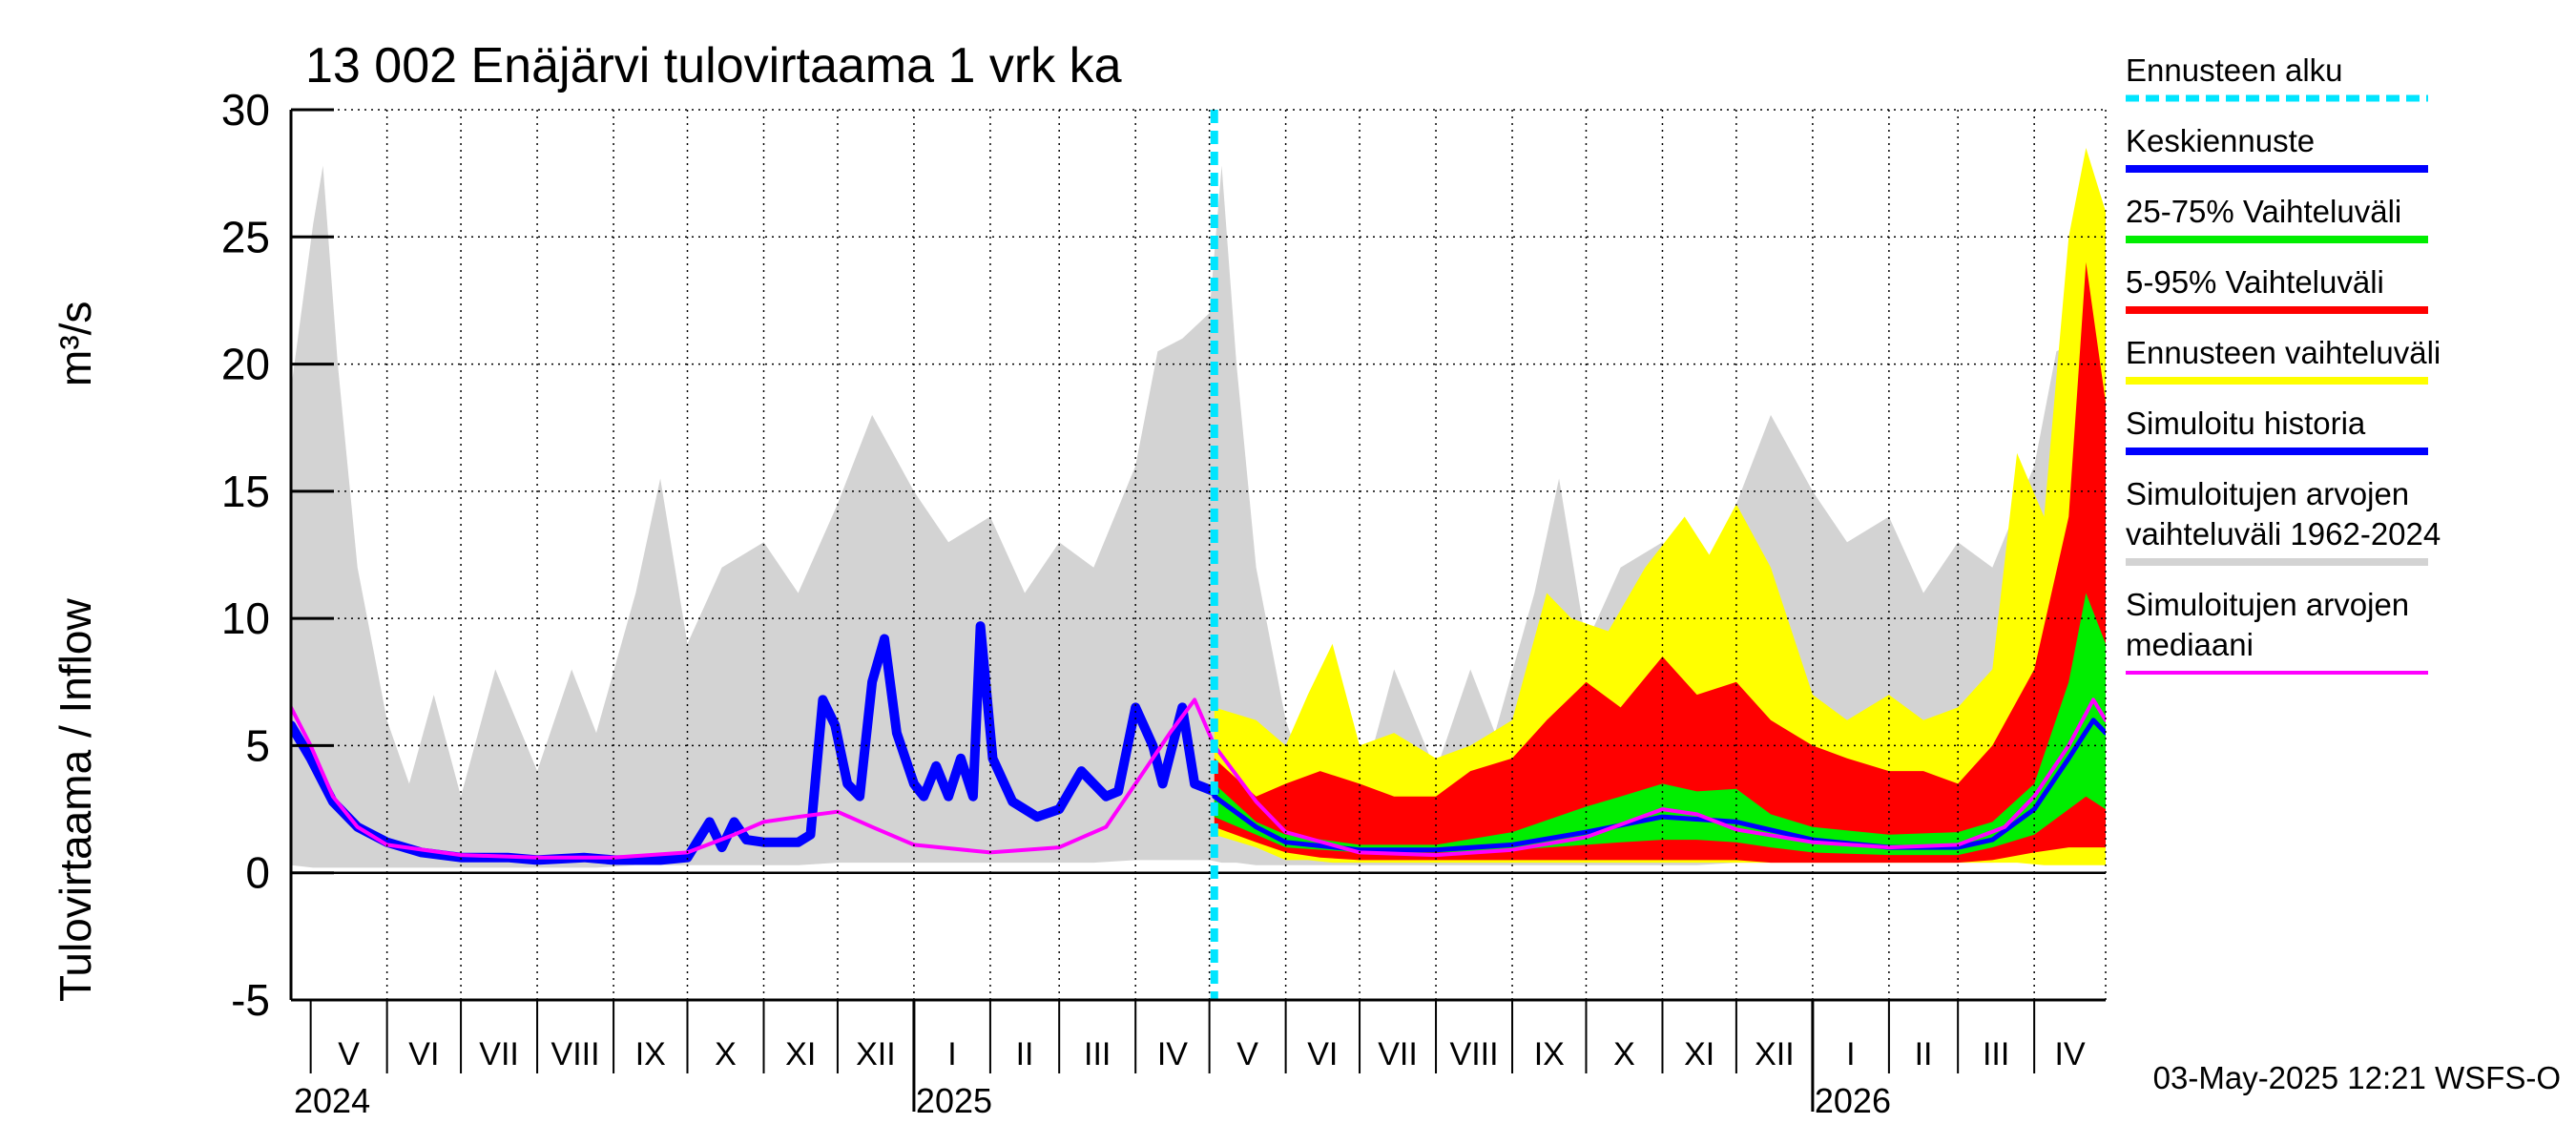  What do you see at coordinates (245, 364) in the screenshot?
I see `y-tick-label: 20` at bounding box center [245, 364].